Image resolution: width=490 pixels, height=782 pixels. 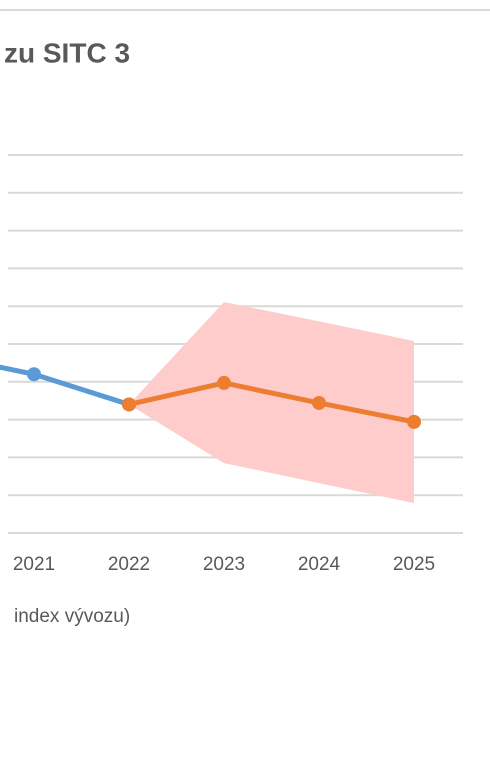 What do you see at coordinates (129, 564) in the screenshot?
I see `x-tick-label: 2022` at bounding box center [129, 564].